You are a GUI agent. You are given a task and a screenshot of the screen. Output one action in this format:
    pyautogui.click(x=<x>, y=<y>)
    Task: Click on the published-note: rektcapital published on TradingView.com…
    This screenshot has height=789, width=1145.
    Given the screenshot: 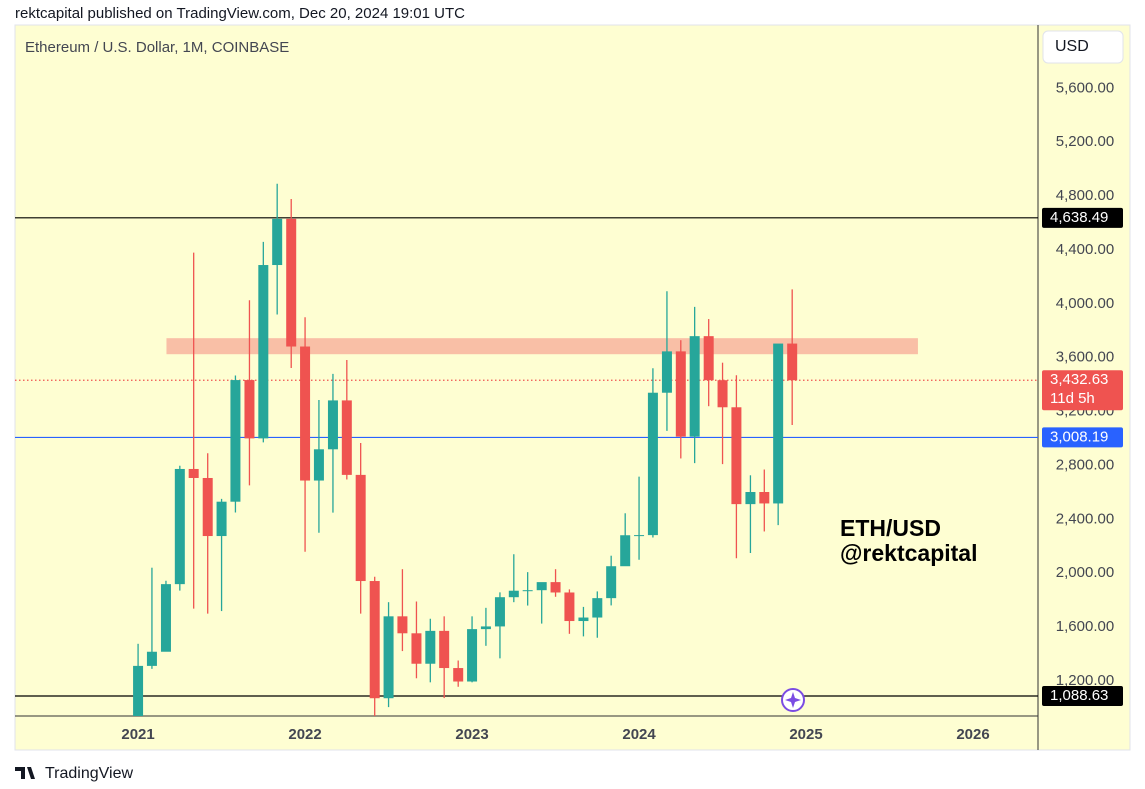 What is the action you would take?
    pyautogui.click(x=240, y=13)
    